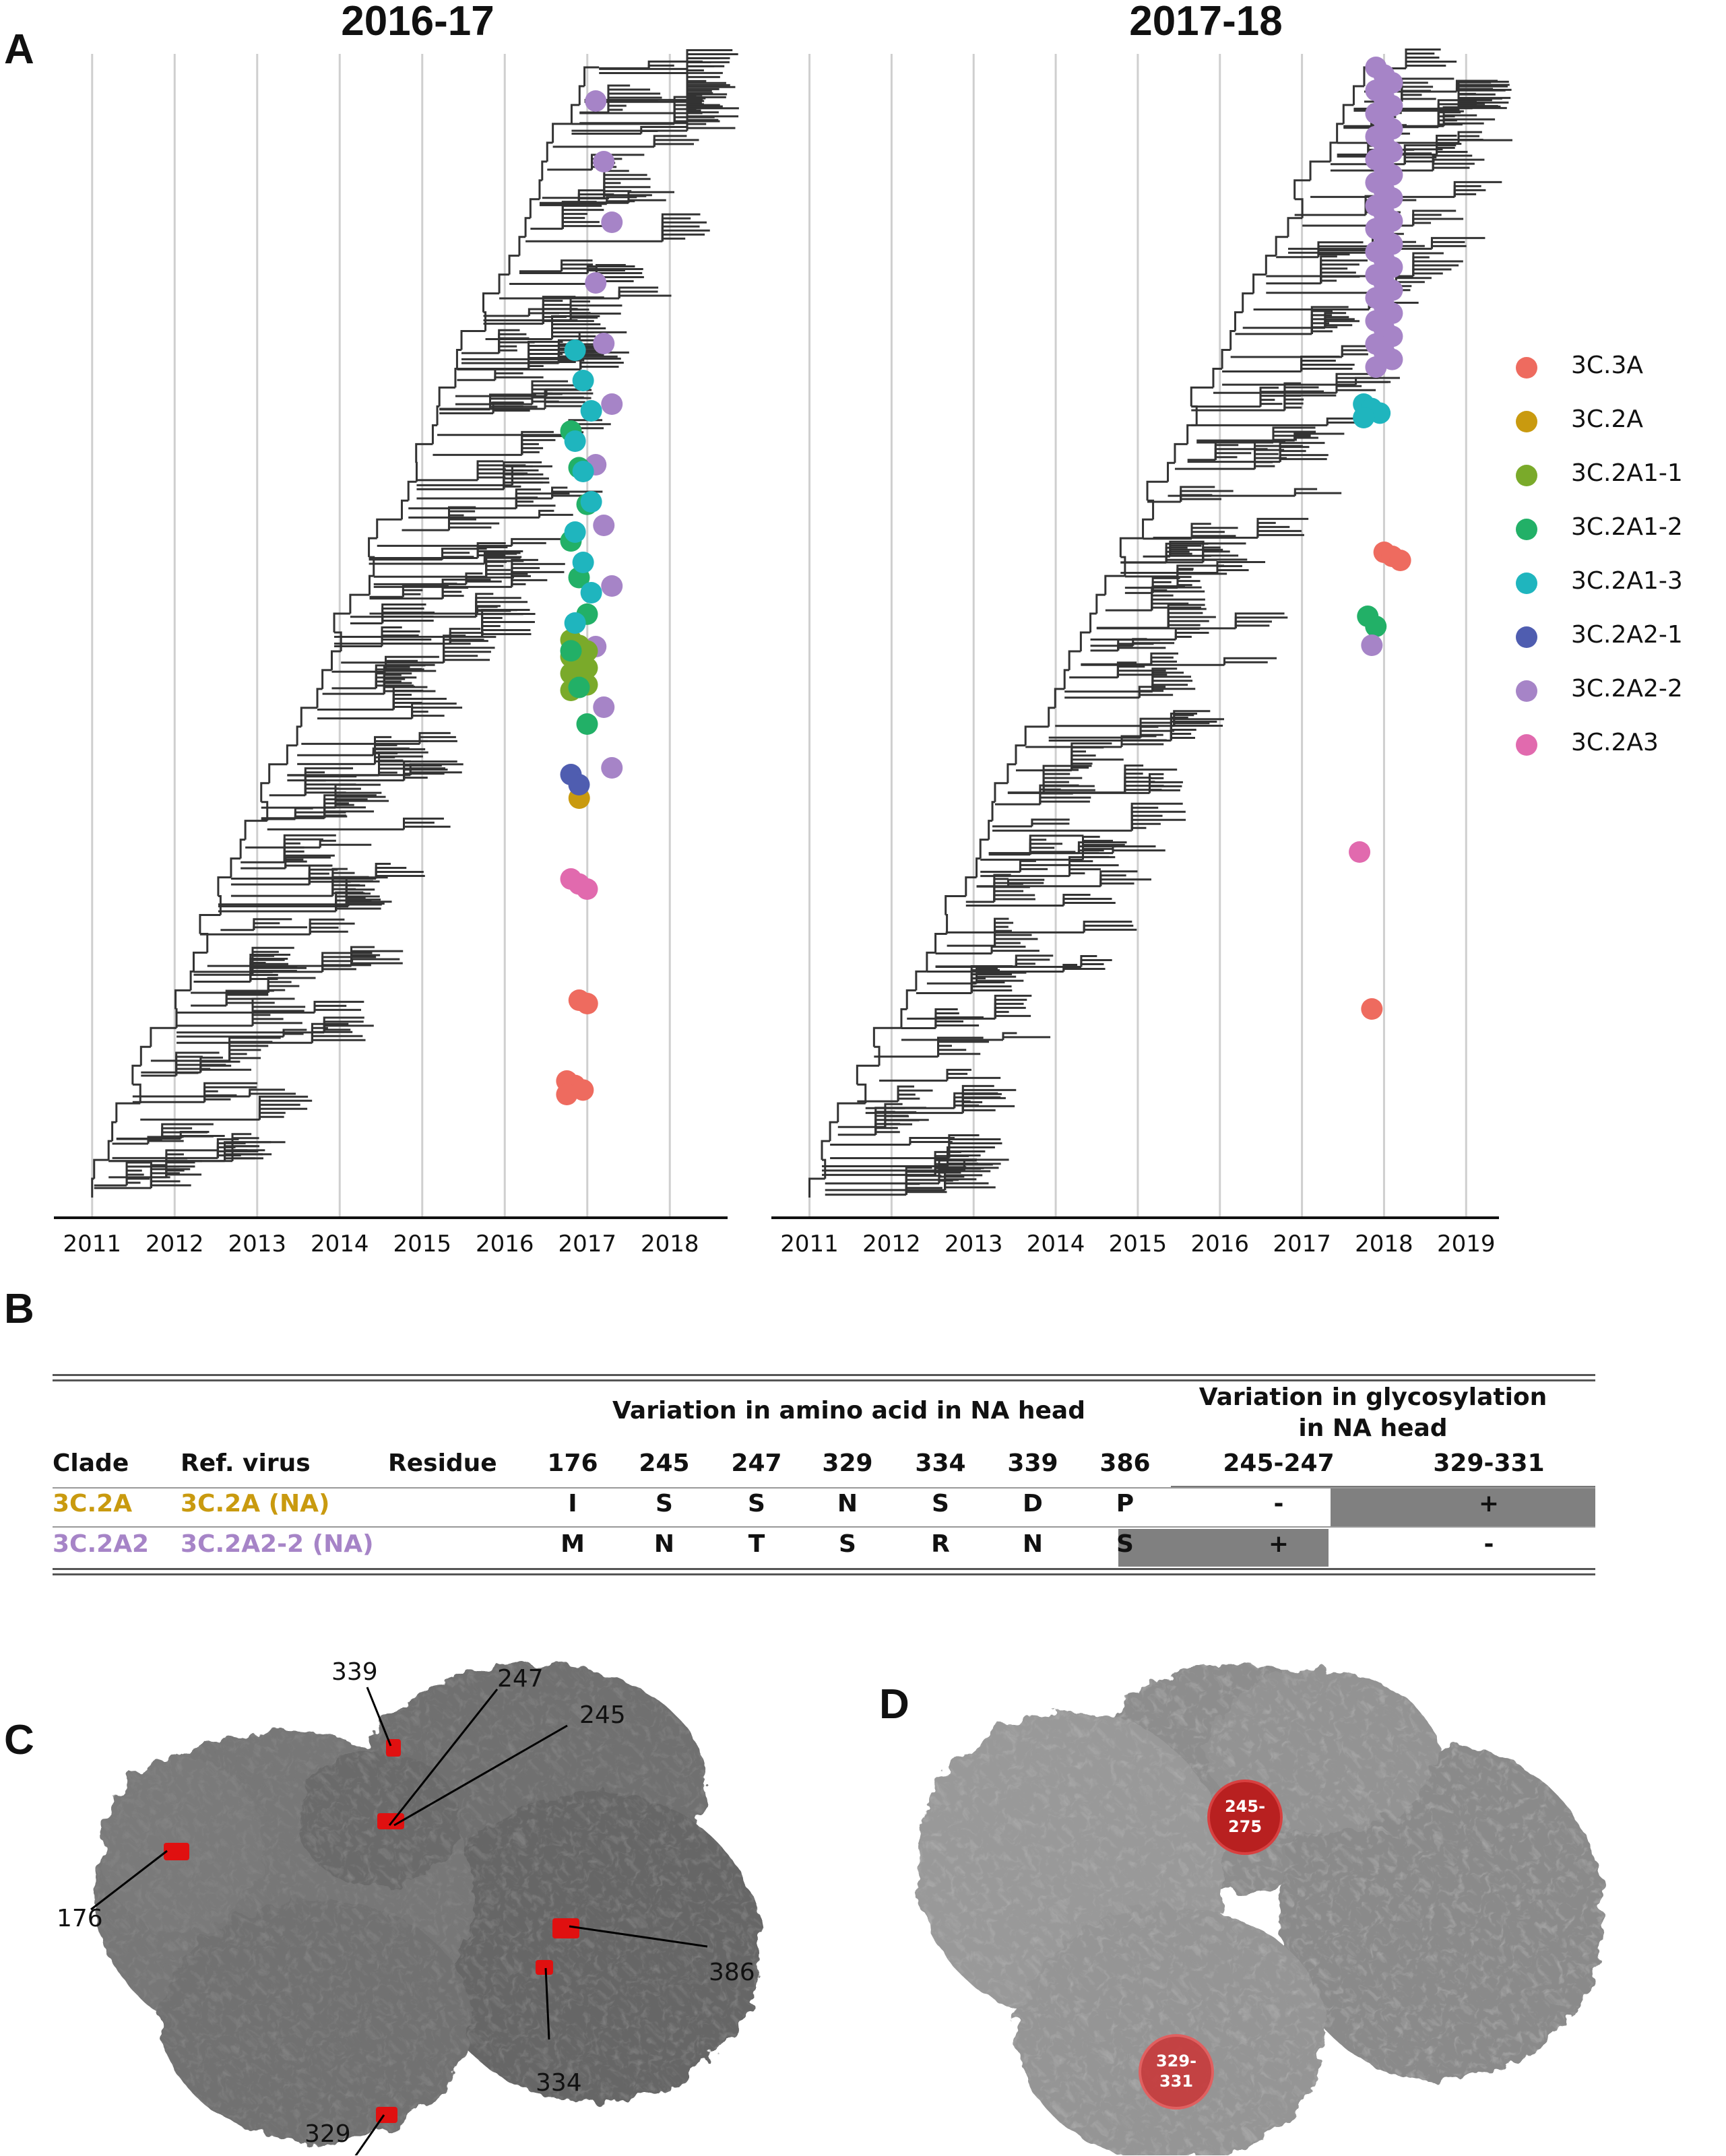 Image resolution: width=1726 pixels, height=2156 pixels. I want to click on legend-label: 3C.3A, so click(1608, 365).